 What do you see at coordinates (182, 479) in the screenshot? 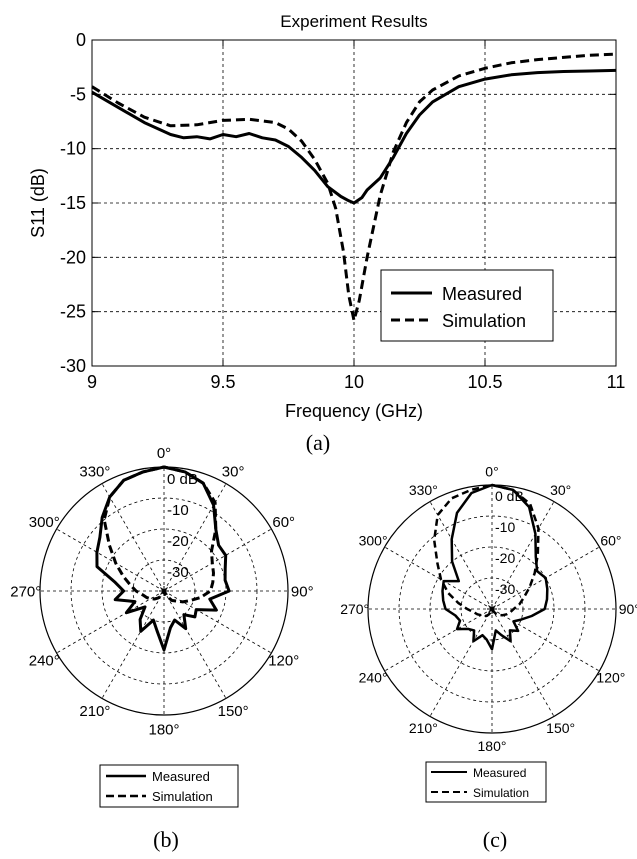
I see `radial-tick-label: 0 dB` at bounding box center [182, 479].